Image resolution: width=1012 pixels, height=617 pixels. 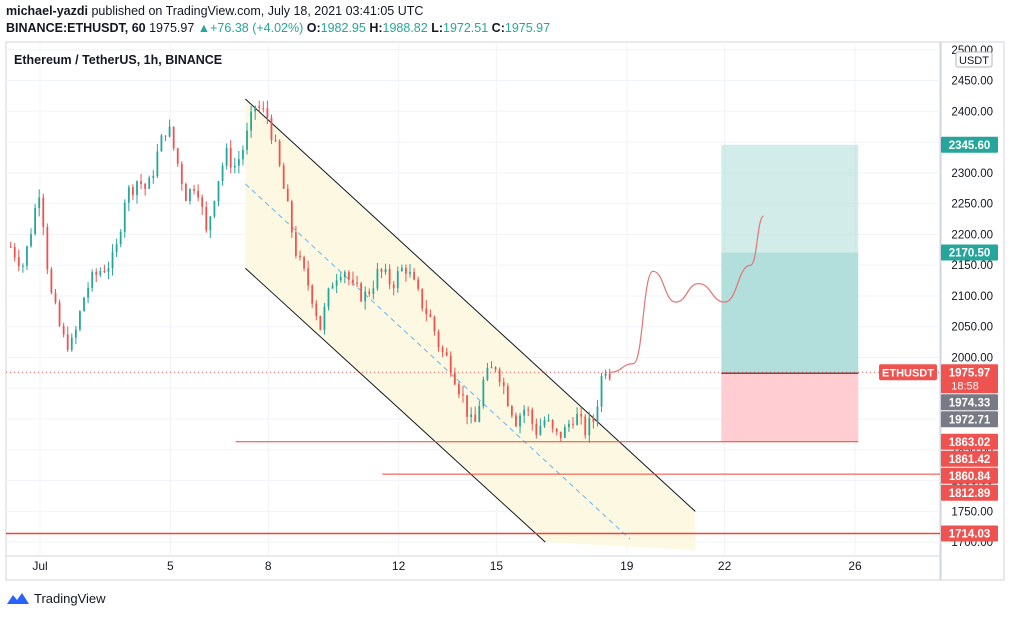 I want to click on y-tick-label: 2100.00, so click(x=972, y=297).